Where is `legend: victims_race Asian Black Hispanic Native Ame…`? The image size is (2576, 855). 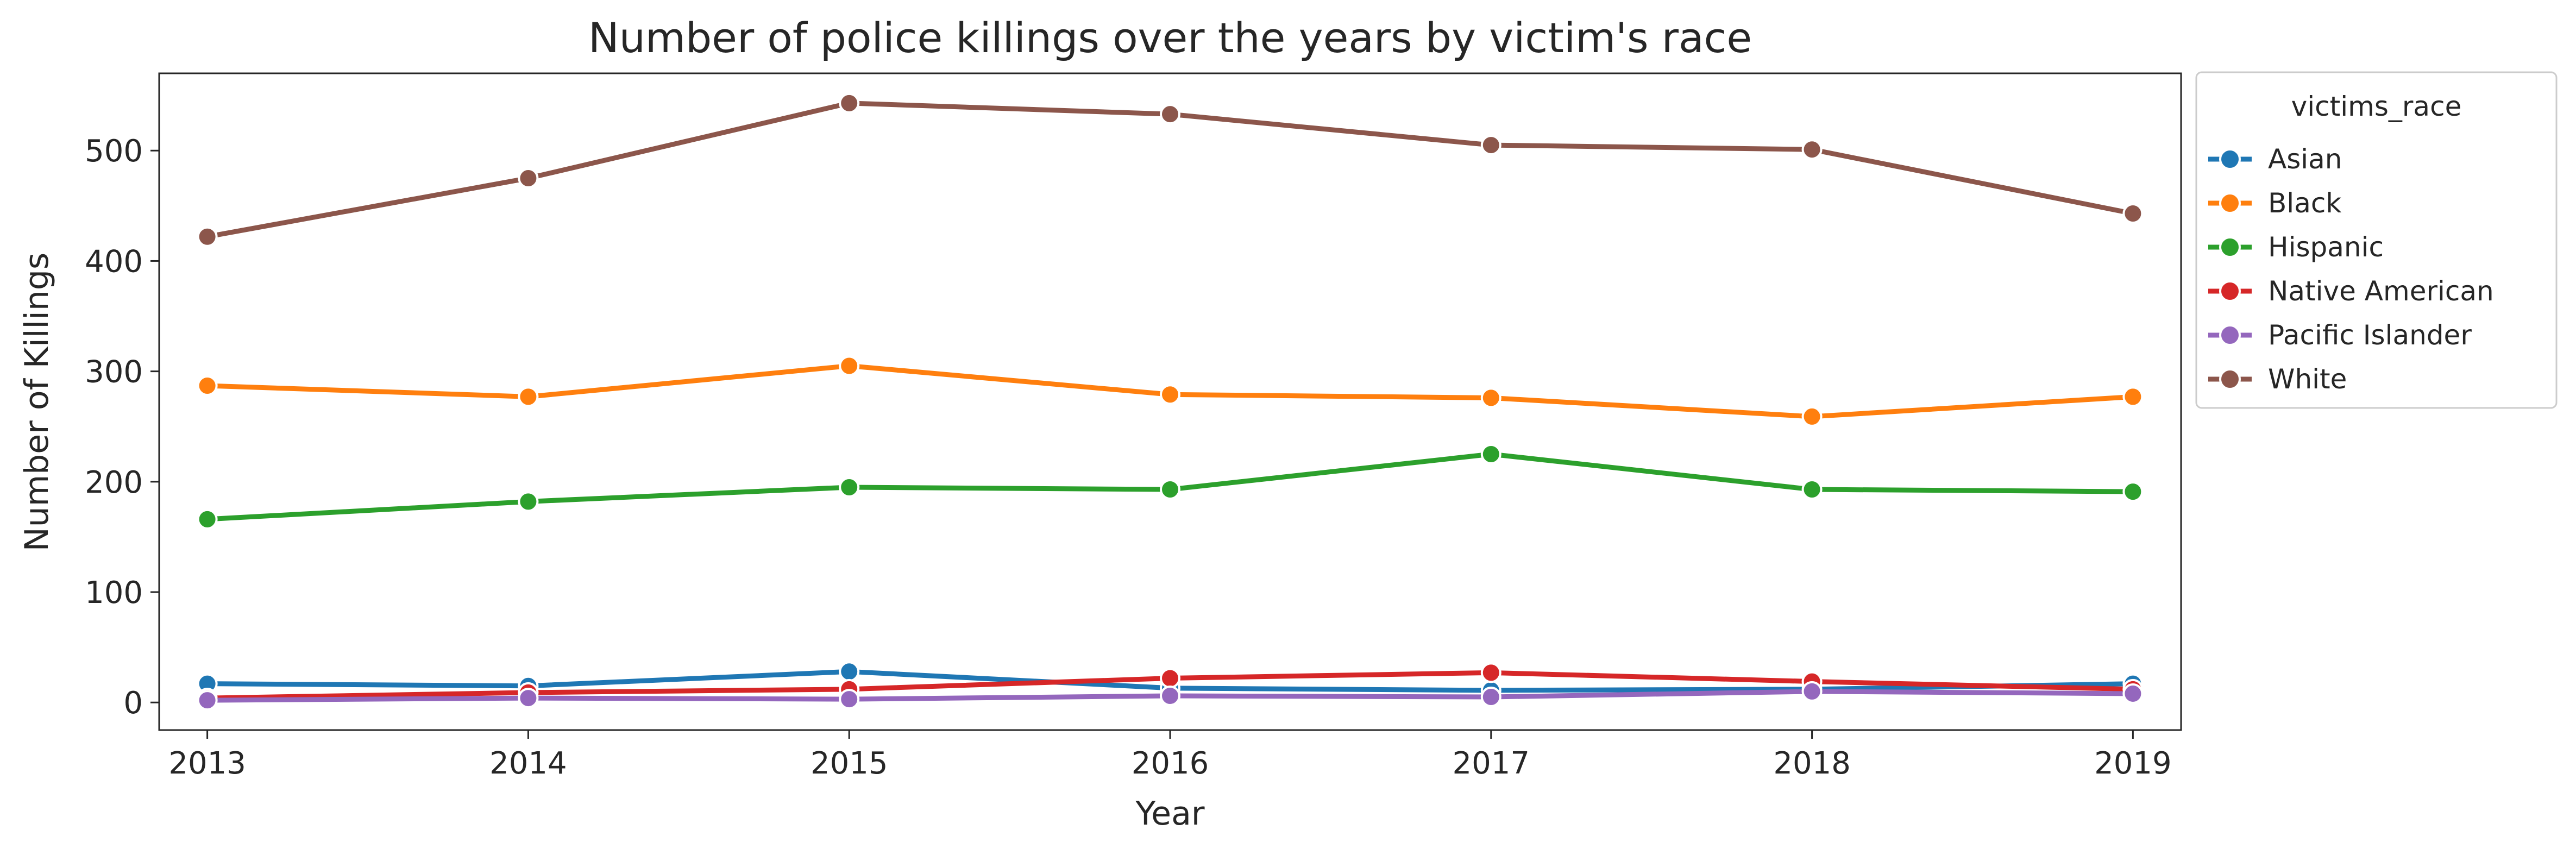 legend: victims_race Asian Black Hispanic Native Ame… is located at coordinates (2376, 240).